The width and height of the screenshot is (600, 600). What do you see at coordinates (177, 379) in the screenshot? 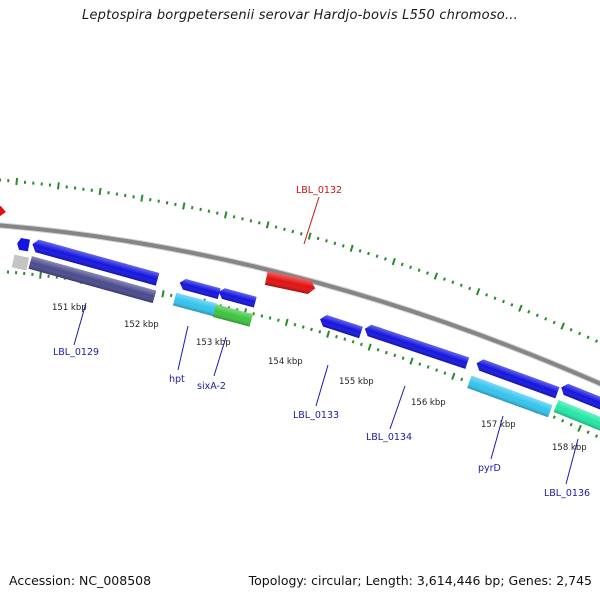
I see `gene-label-hpt: hpt` at bounding box center [177, 379].